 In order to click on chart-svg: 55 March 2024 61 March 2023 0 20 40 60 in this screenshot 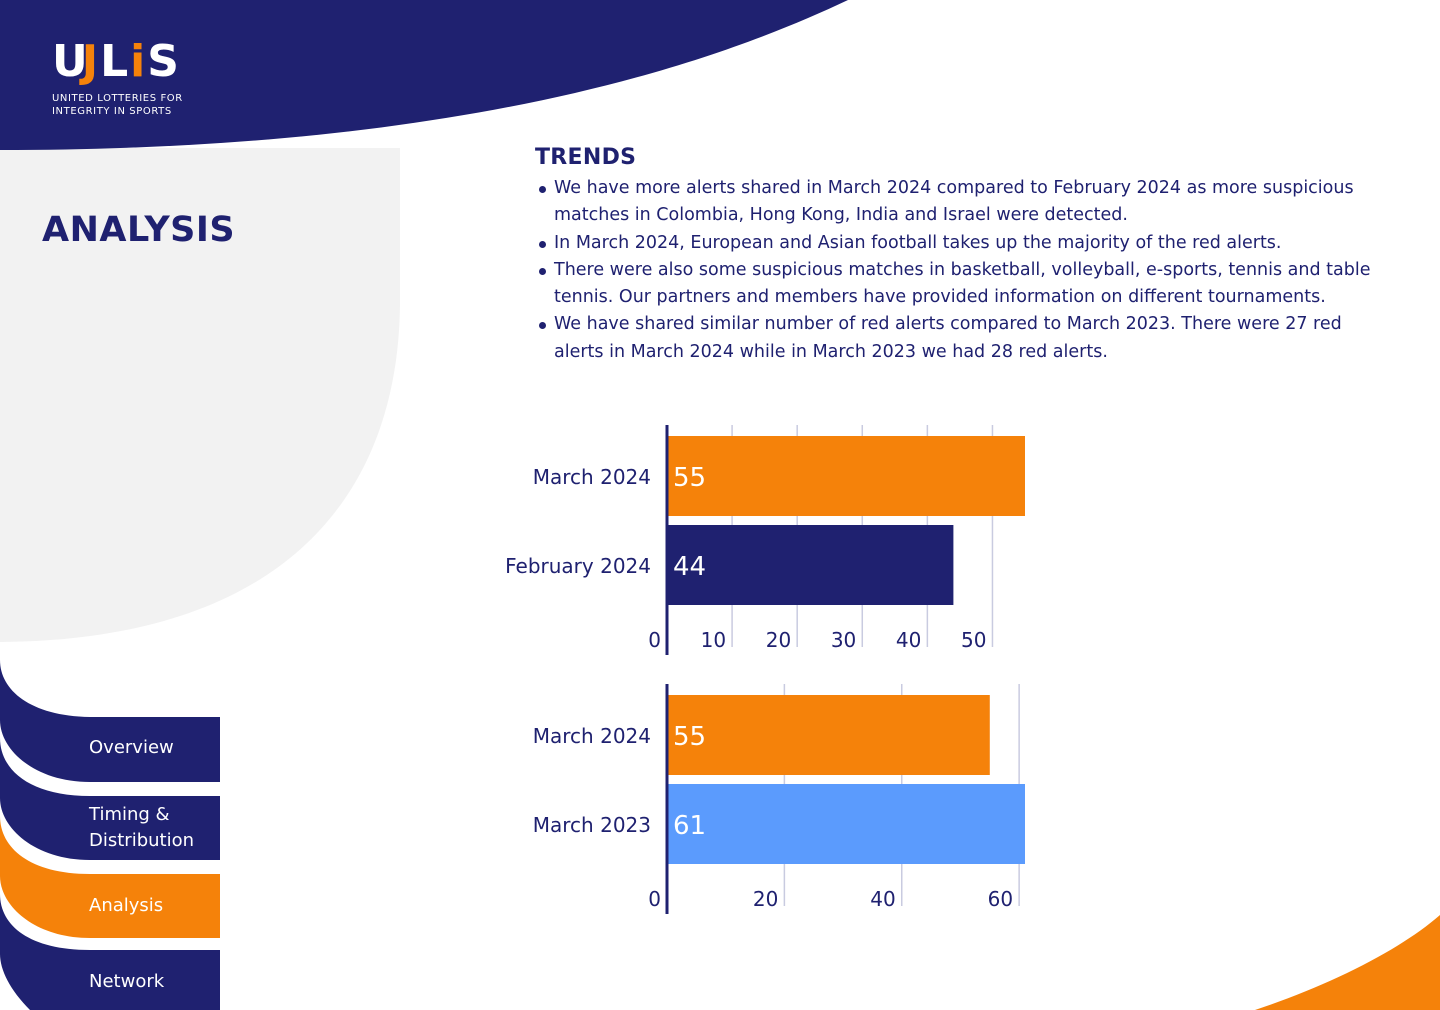, I will do `click(779, 799)`.